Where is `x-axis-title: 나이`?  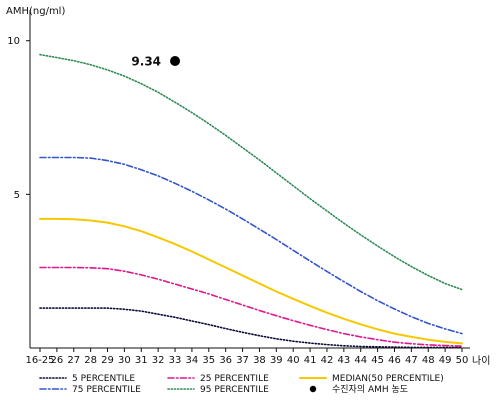 x-axis-title: 나이 is located at coordinates (481, 361).